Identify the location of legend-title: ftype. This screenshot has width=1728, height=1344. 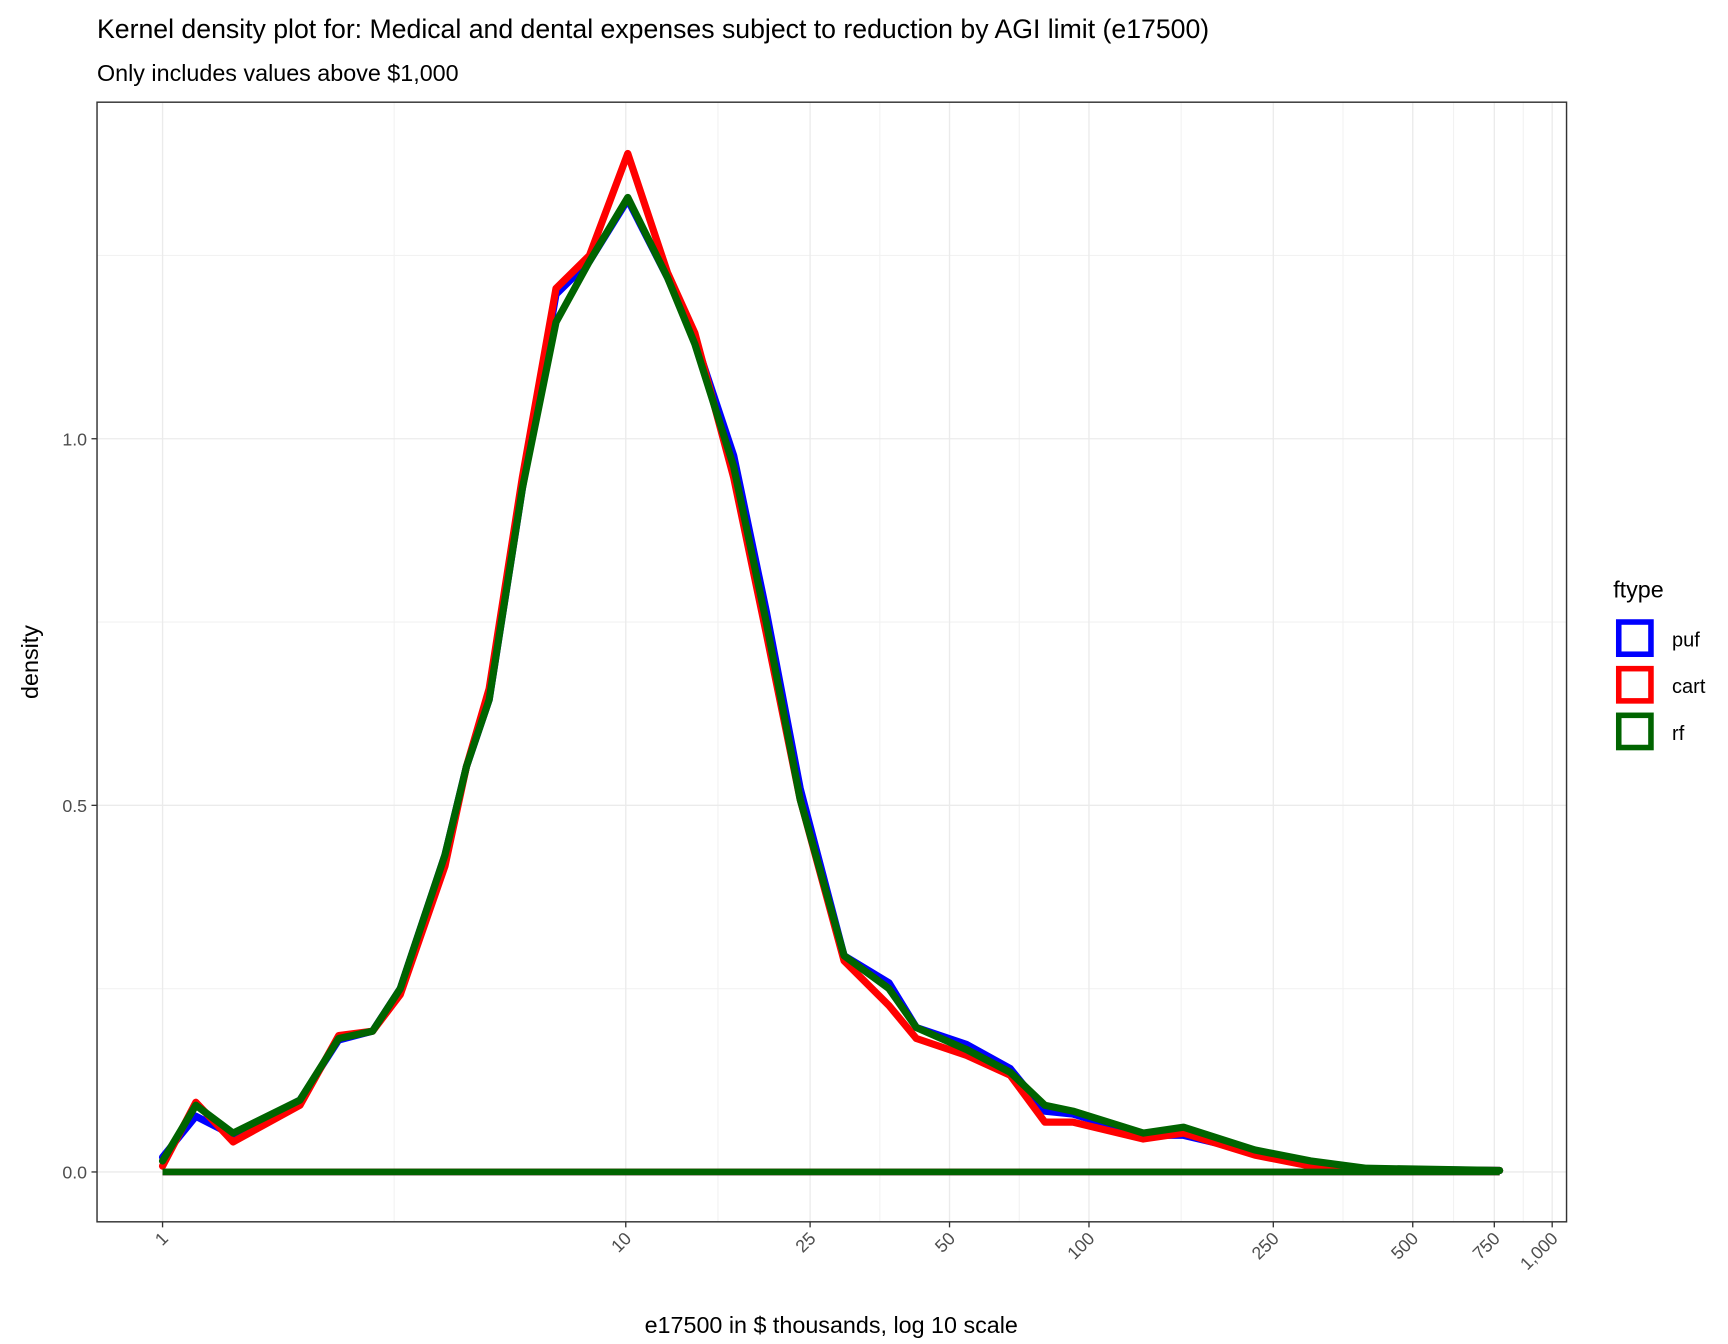
(1638, 590).